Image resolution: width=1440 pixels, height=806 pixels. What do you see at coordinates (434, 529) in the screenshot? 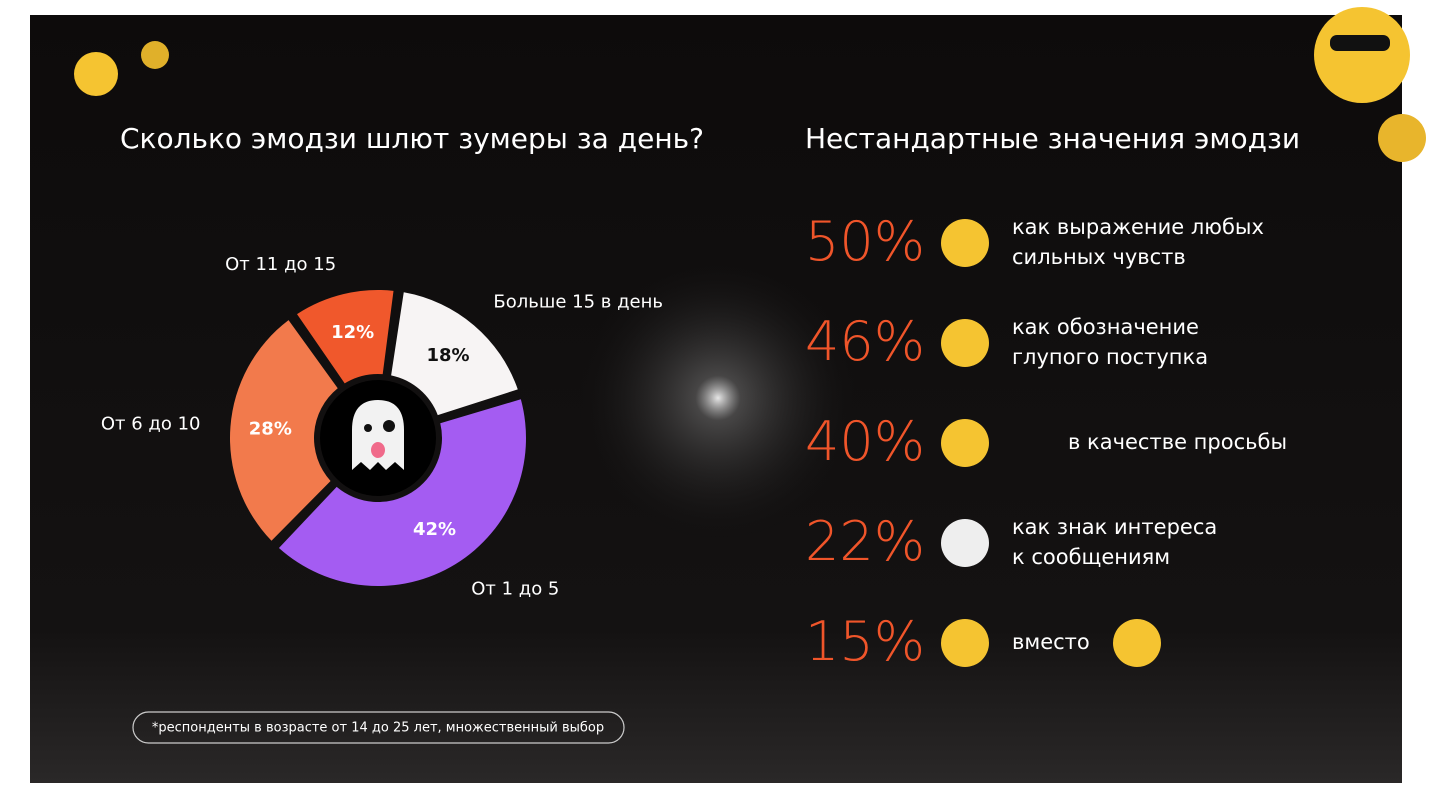
I see `segment-value-label: 42%` at bounding box center [434, 529].